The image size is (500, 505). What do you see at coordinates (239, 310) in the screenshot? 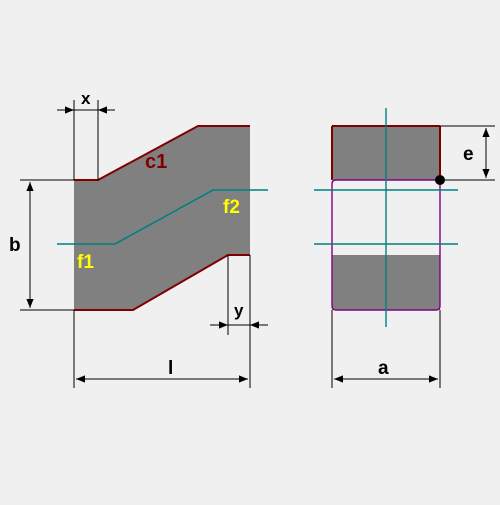
I see `label-y: y` at bounding box center [239, 310].